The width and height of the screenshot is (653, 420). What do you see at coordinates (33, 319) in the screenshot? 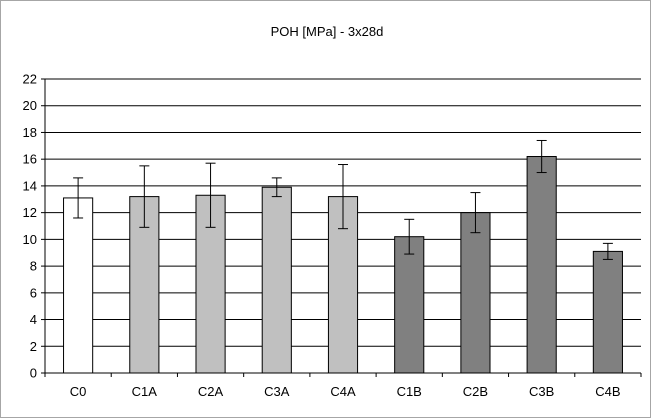
I see `y-tick-label: 4` at bounding box center [33, 319].